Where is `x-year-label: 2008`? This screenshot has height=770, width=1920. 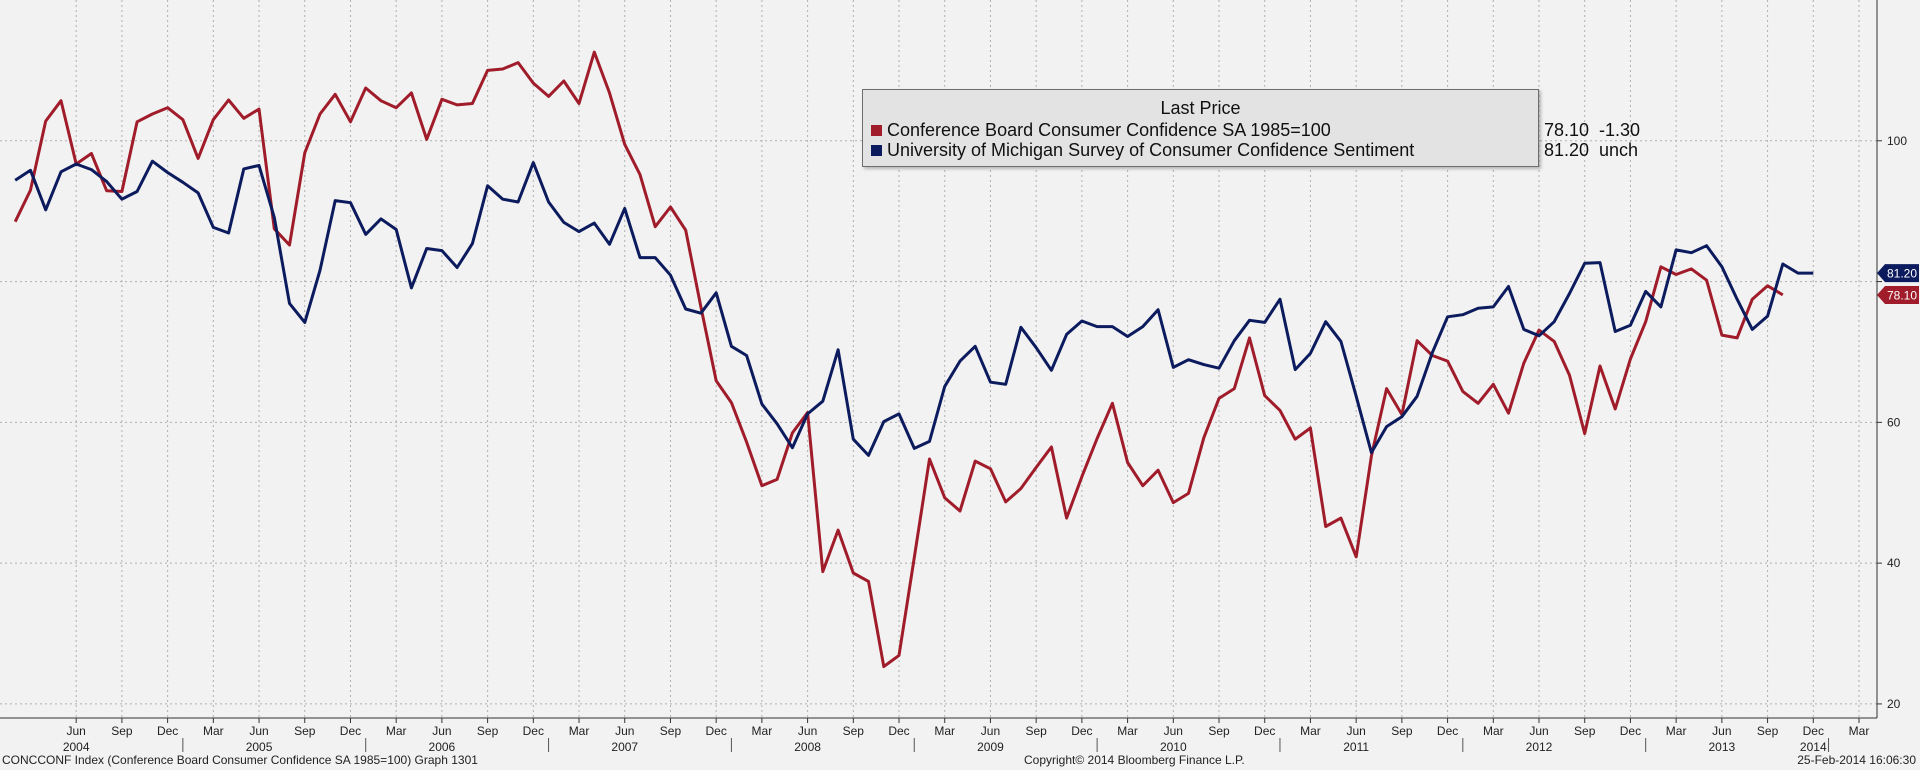
x-year-label: 2008 is located at coordinates (807, 747).